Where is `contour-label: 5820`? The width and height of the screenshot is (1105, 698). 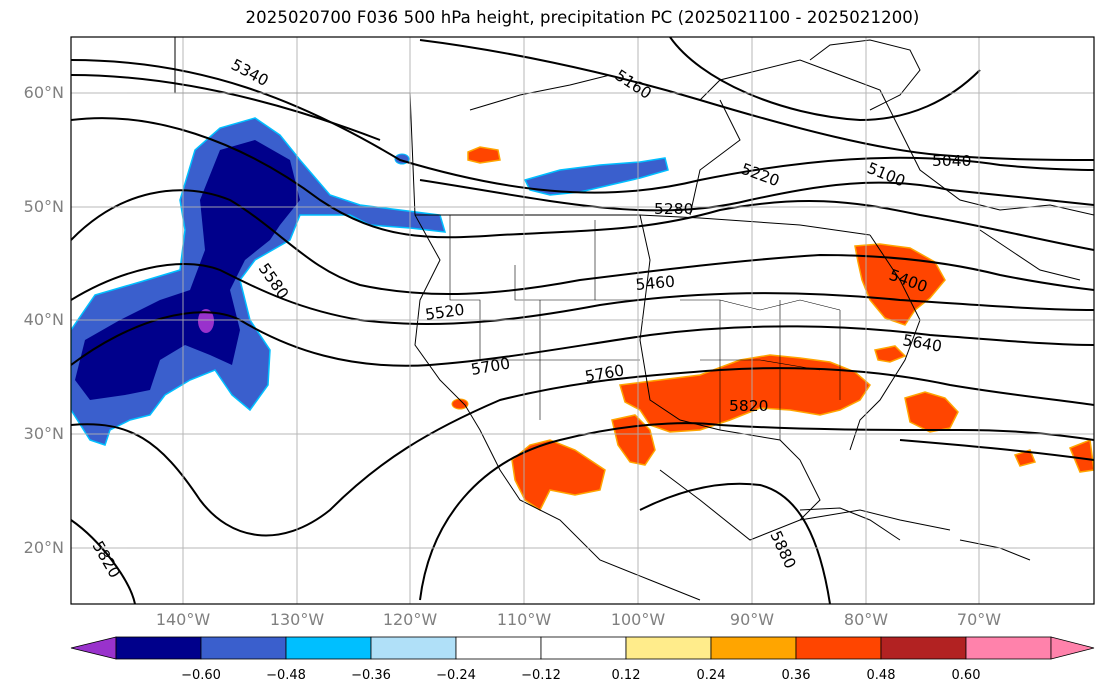
contour-label: 5820 is located at coordinates (748, 406).